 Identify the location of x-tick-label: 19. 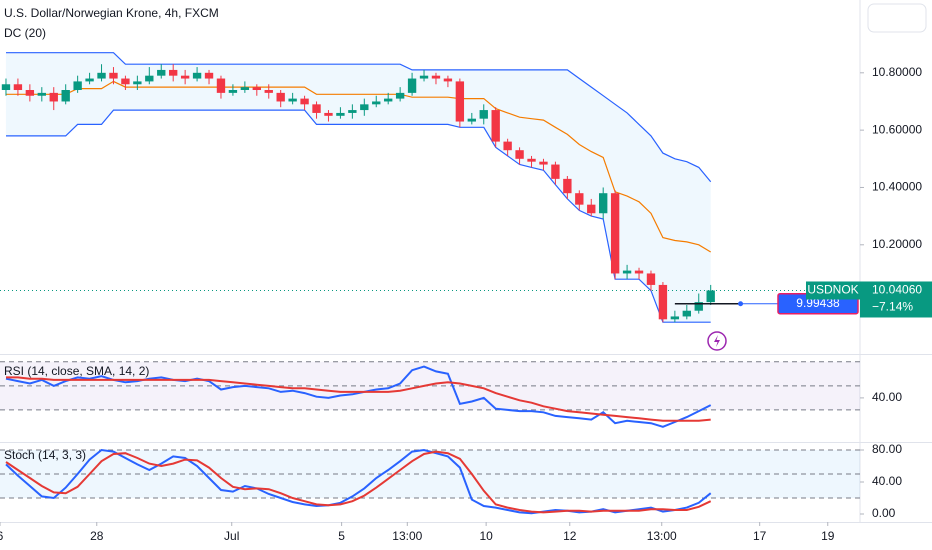
(828, 536).